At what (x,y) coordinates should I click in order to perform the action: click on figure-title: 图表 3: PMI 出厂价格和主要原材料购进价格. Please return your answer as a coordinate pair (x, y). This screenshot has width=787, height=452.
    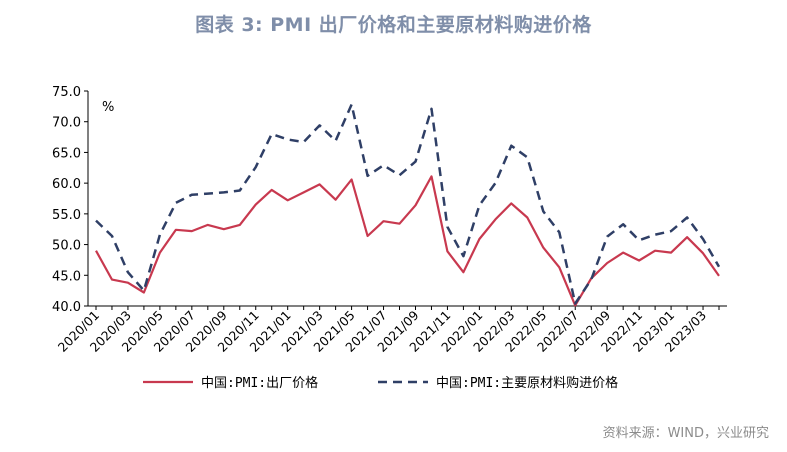
    Looking at the image, I should click on (393, 25).